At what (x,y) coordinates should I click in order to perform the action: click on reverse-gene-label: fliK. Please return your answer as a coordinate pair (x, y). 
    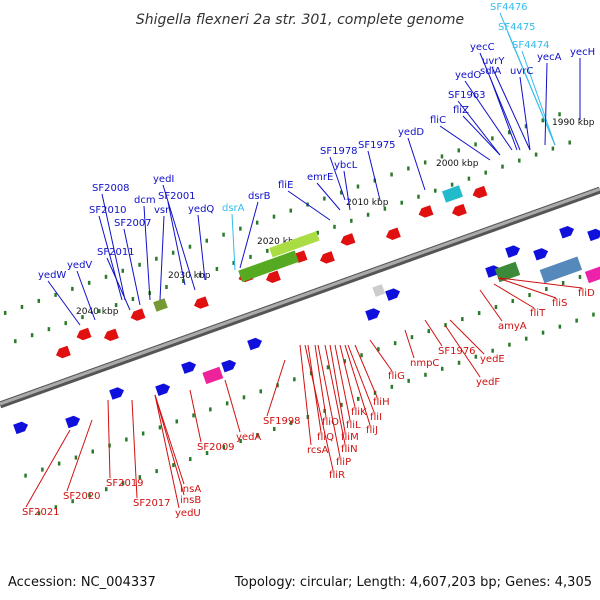
    Looking at the image, I should click on (359, 412).